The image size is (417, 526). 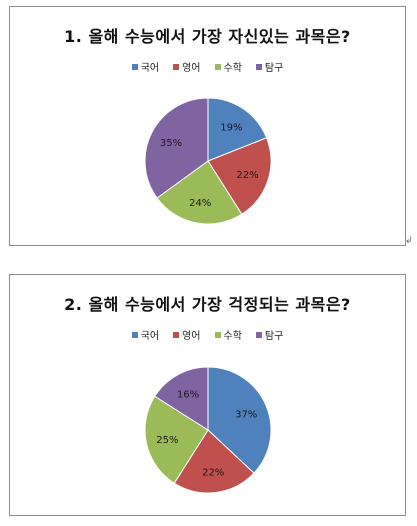 I want to click on data-label: 16%, so click(x=188, y=395).